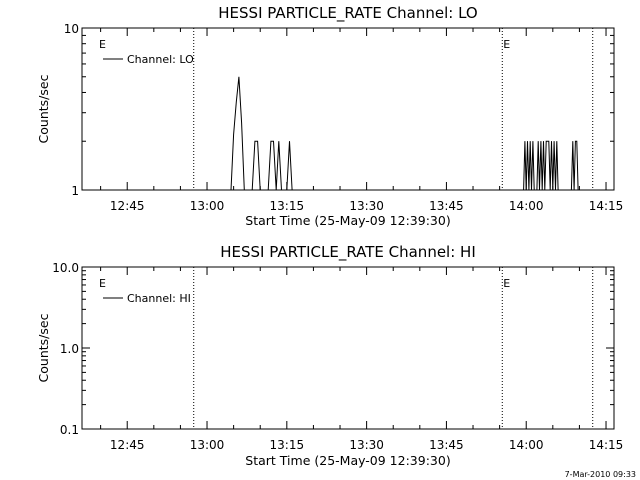  I want to click on timestamp: 7-Mar-2010 09:33, so click(600, 474).